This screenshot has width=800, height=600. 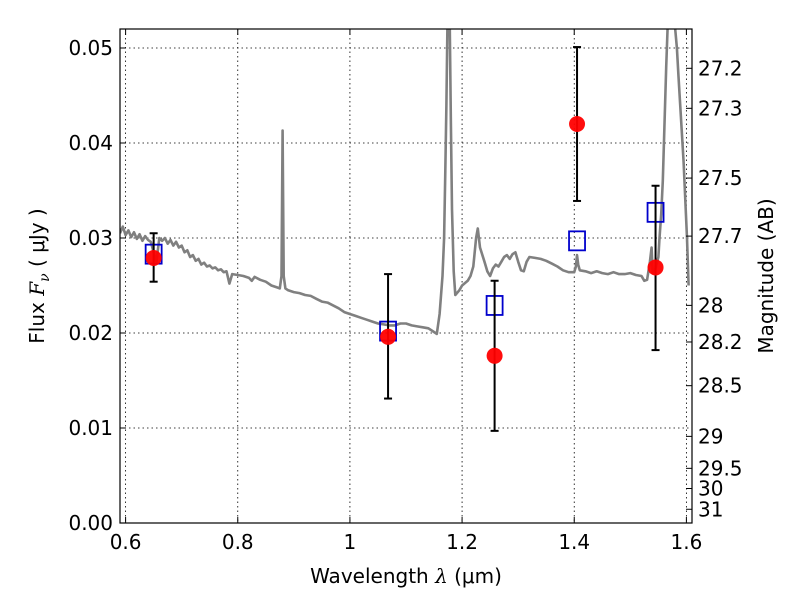 I want to click on y-tick-label: 0.02, so click(x=90, y=333).